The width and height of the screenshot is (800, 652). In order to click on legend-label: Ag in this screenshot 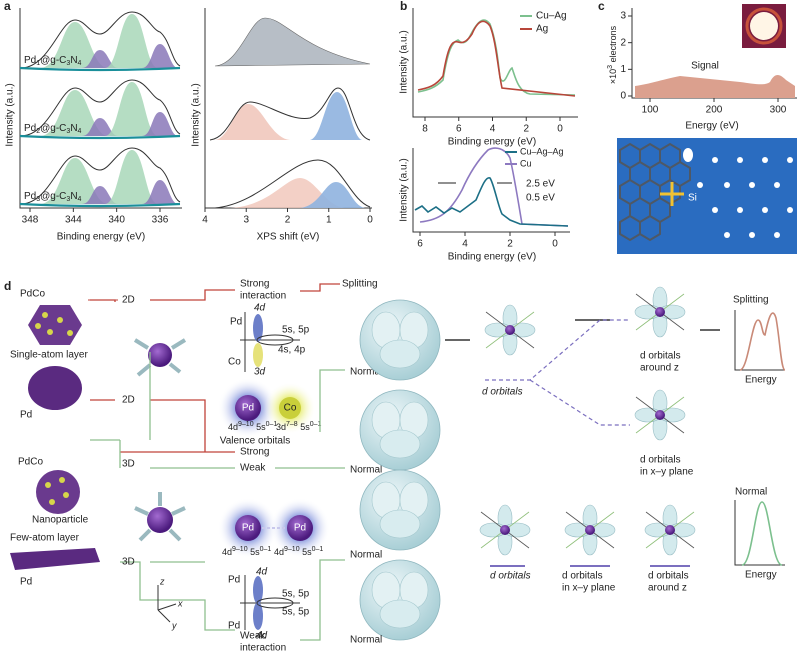, I will do `click(542, 29)`.